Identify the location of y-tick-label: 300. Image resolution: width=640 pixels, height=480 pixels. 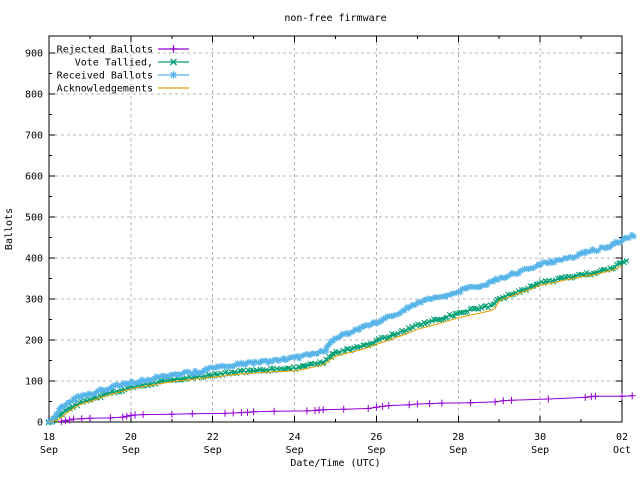
(34, 300).